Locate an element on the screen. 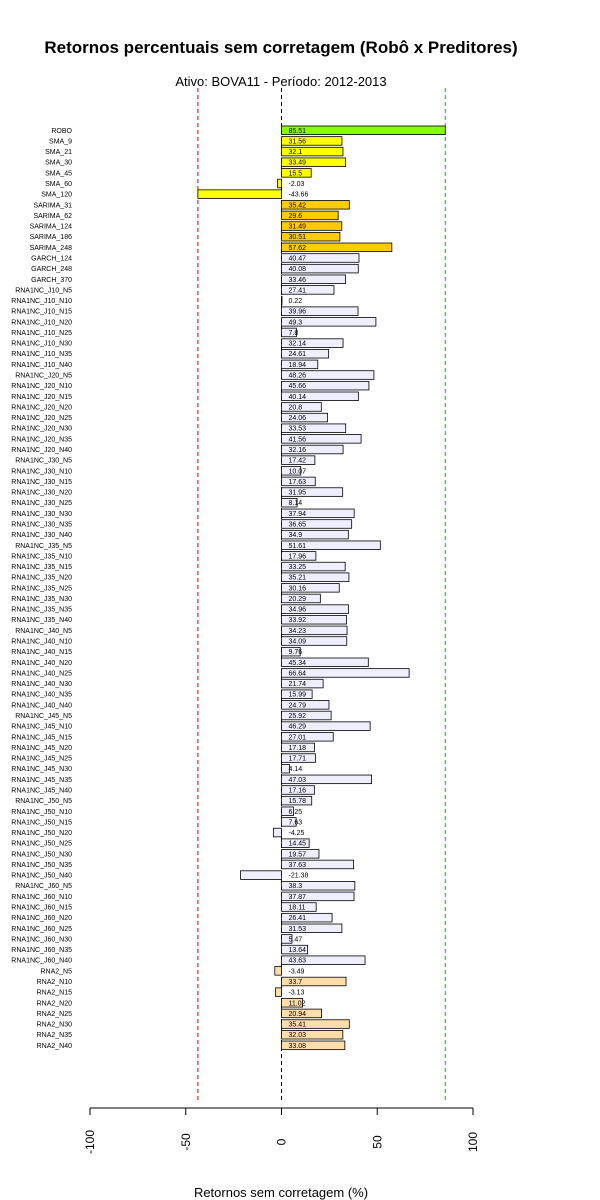 The image size is (600, 1200). category-label: SARIMA_124 is located at coordinates (51, 227).